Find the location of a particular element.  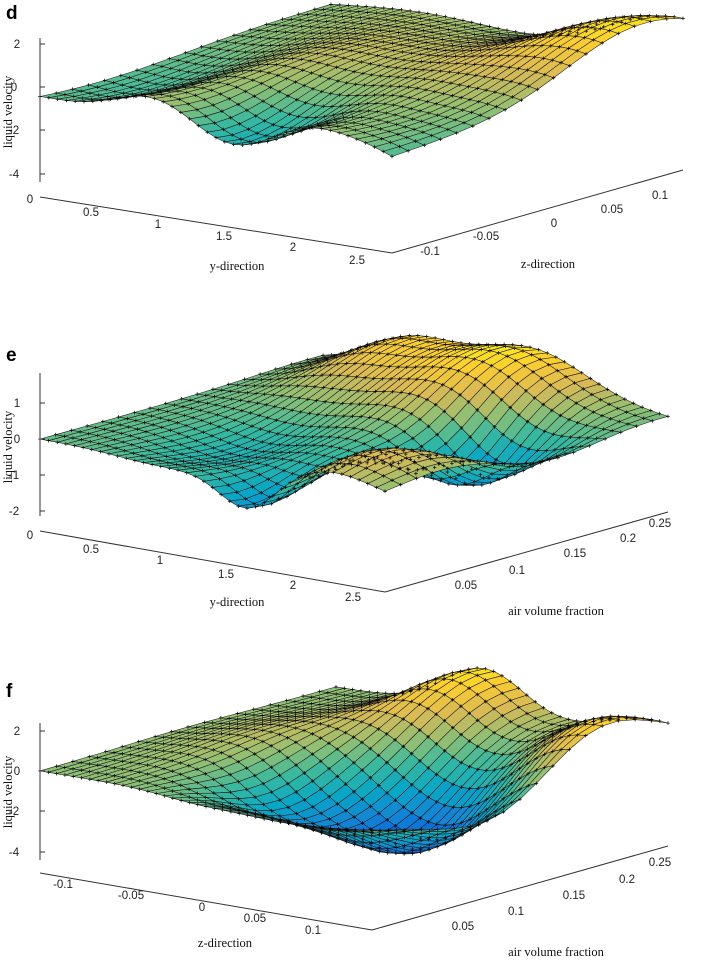

x-tick-f: 0.1 is located at coordinates (313, 931).